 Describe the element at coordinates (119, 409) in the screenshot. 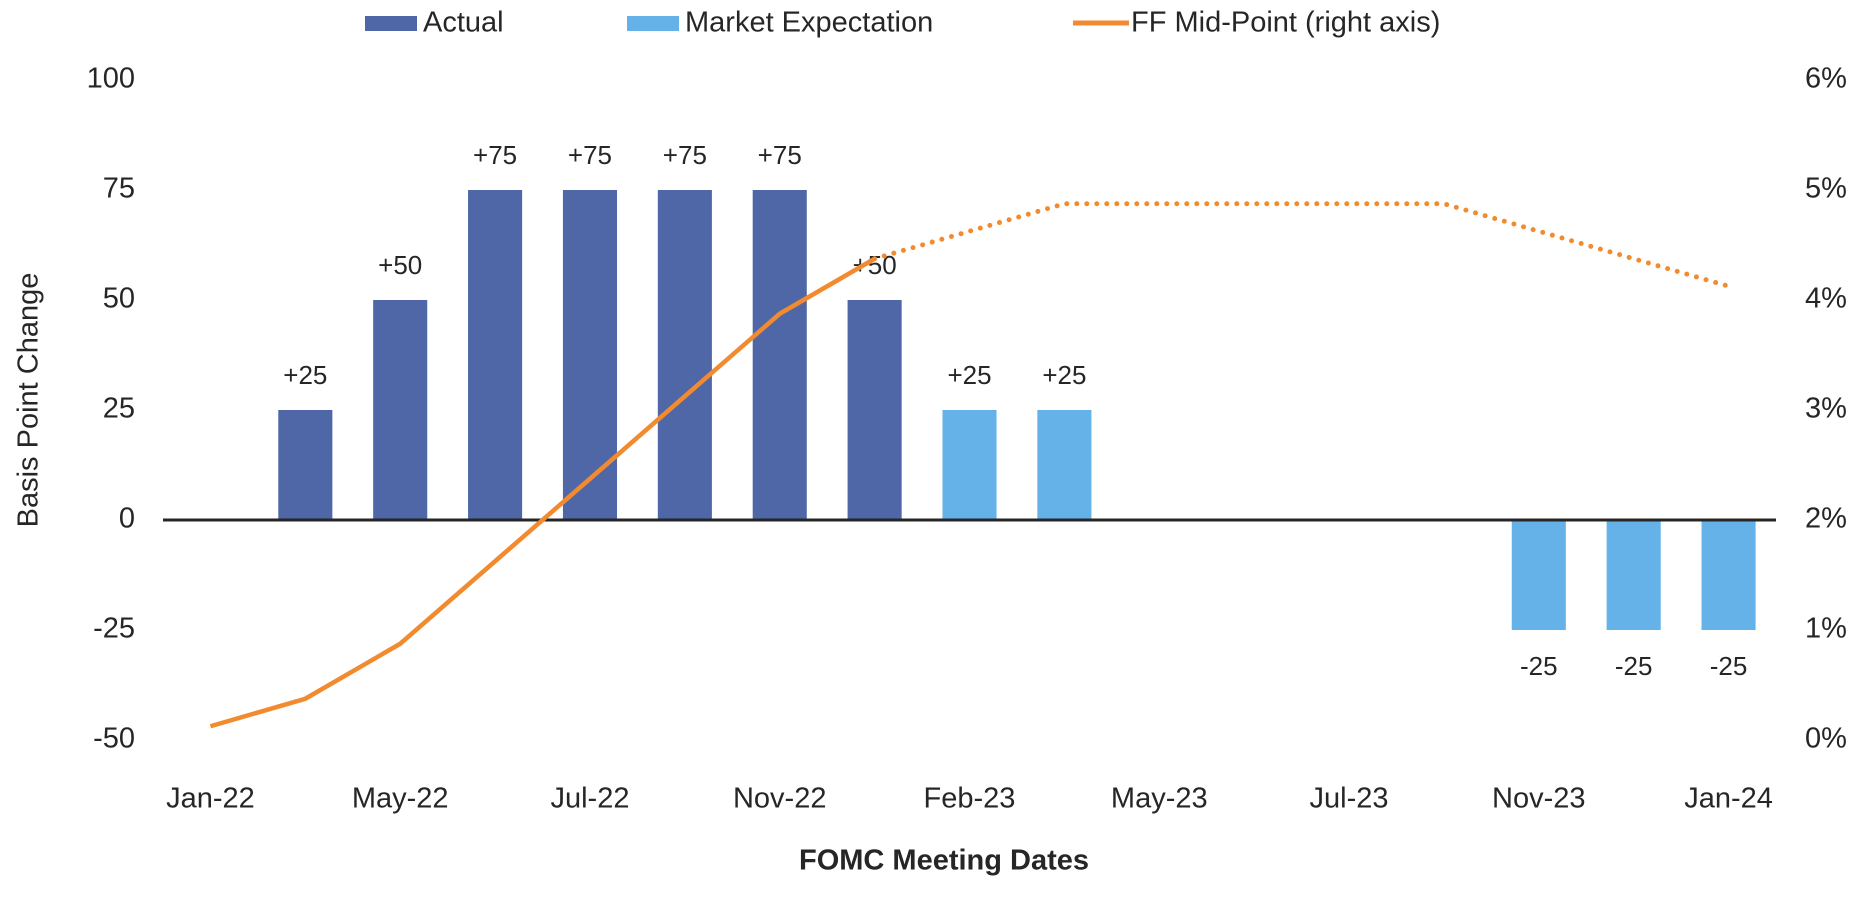

I see `y-tick-label: 25` at that location.